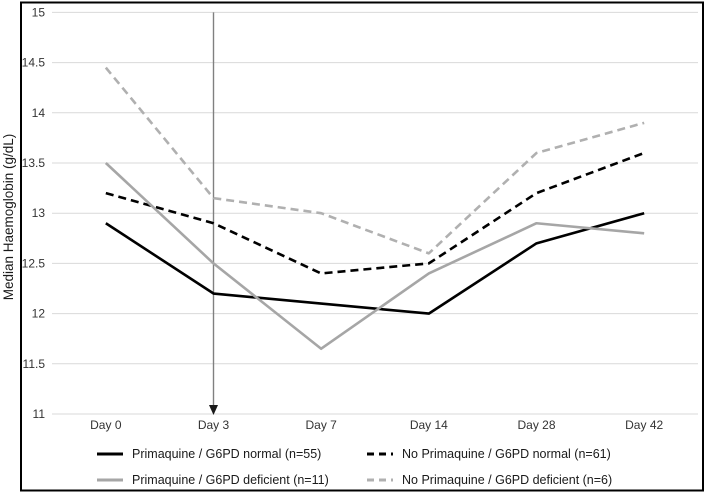 The width and height of the screenshot is (709, 495). I want to click on x-tick-label: Day 3, so click(214, 425).